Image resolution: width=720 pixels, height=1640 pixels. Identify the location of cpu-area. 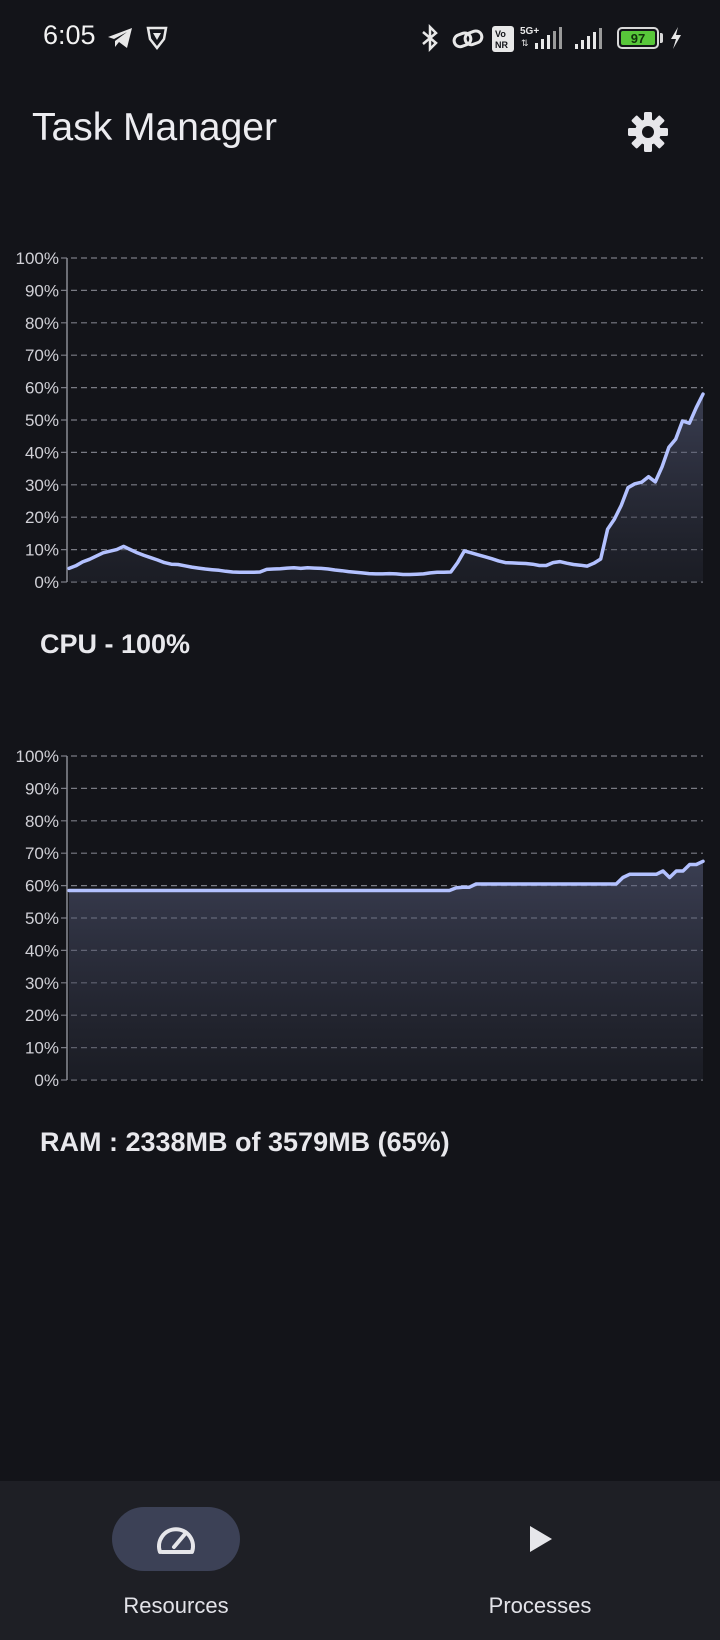
(386, 488).